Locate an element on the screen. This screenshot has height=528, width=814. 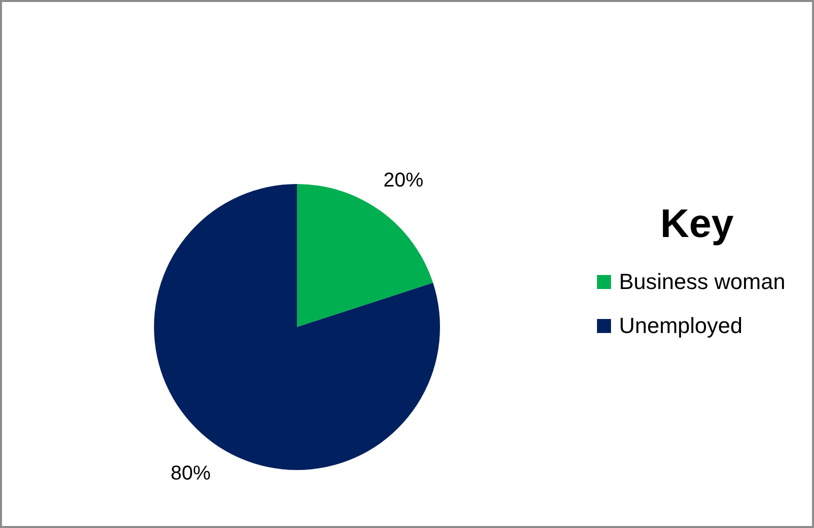
data-label: 20% is located at coordinates (403, 181).